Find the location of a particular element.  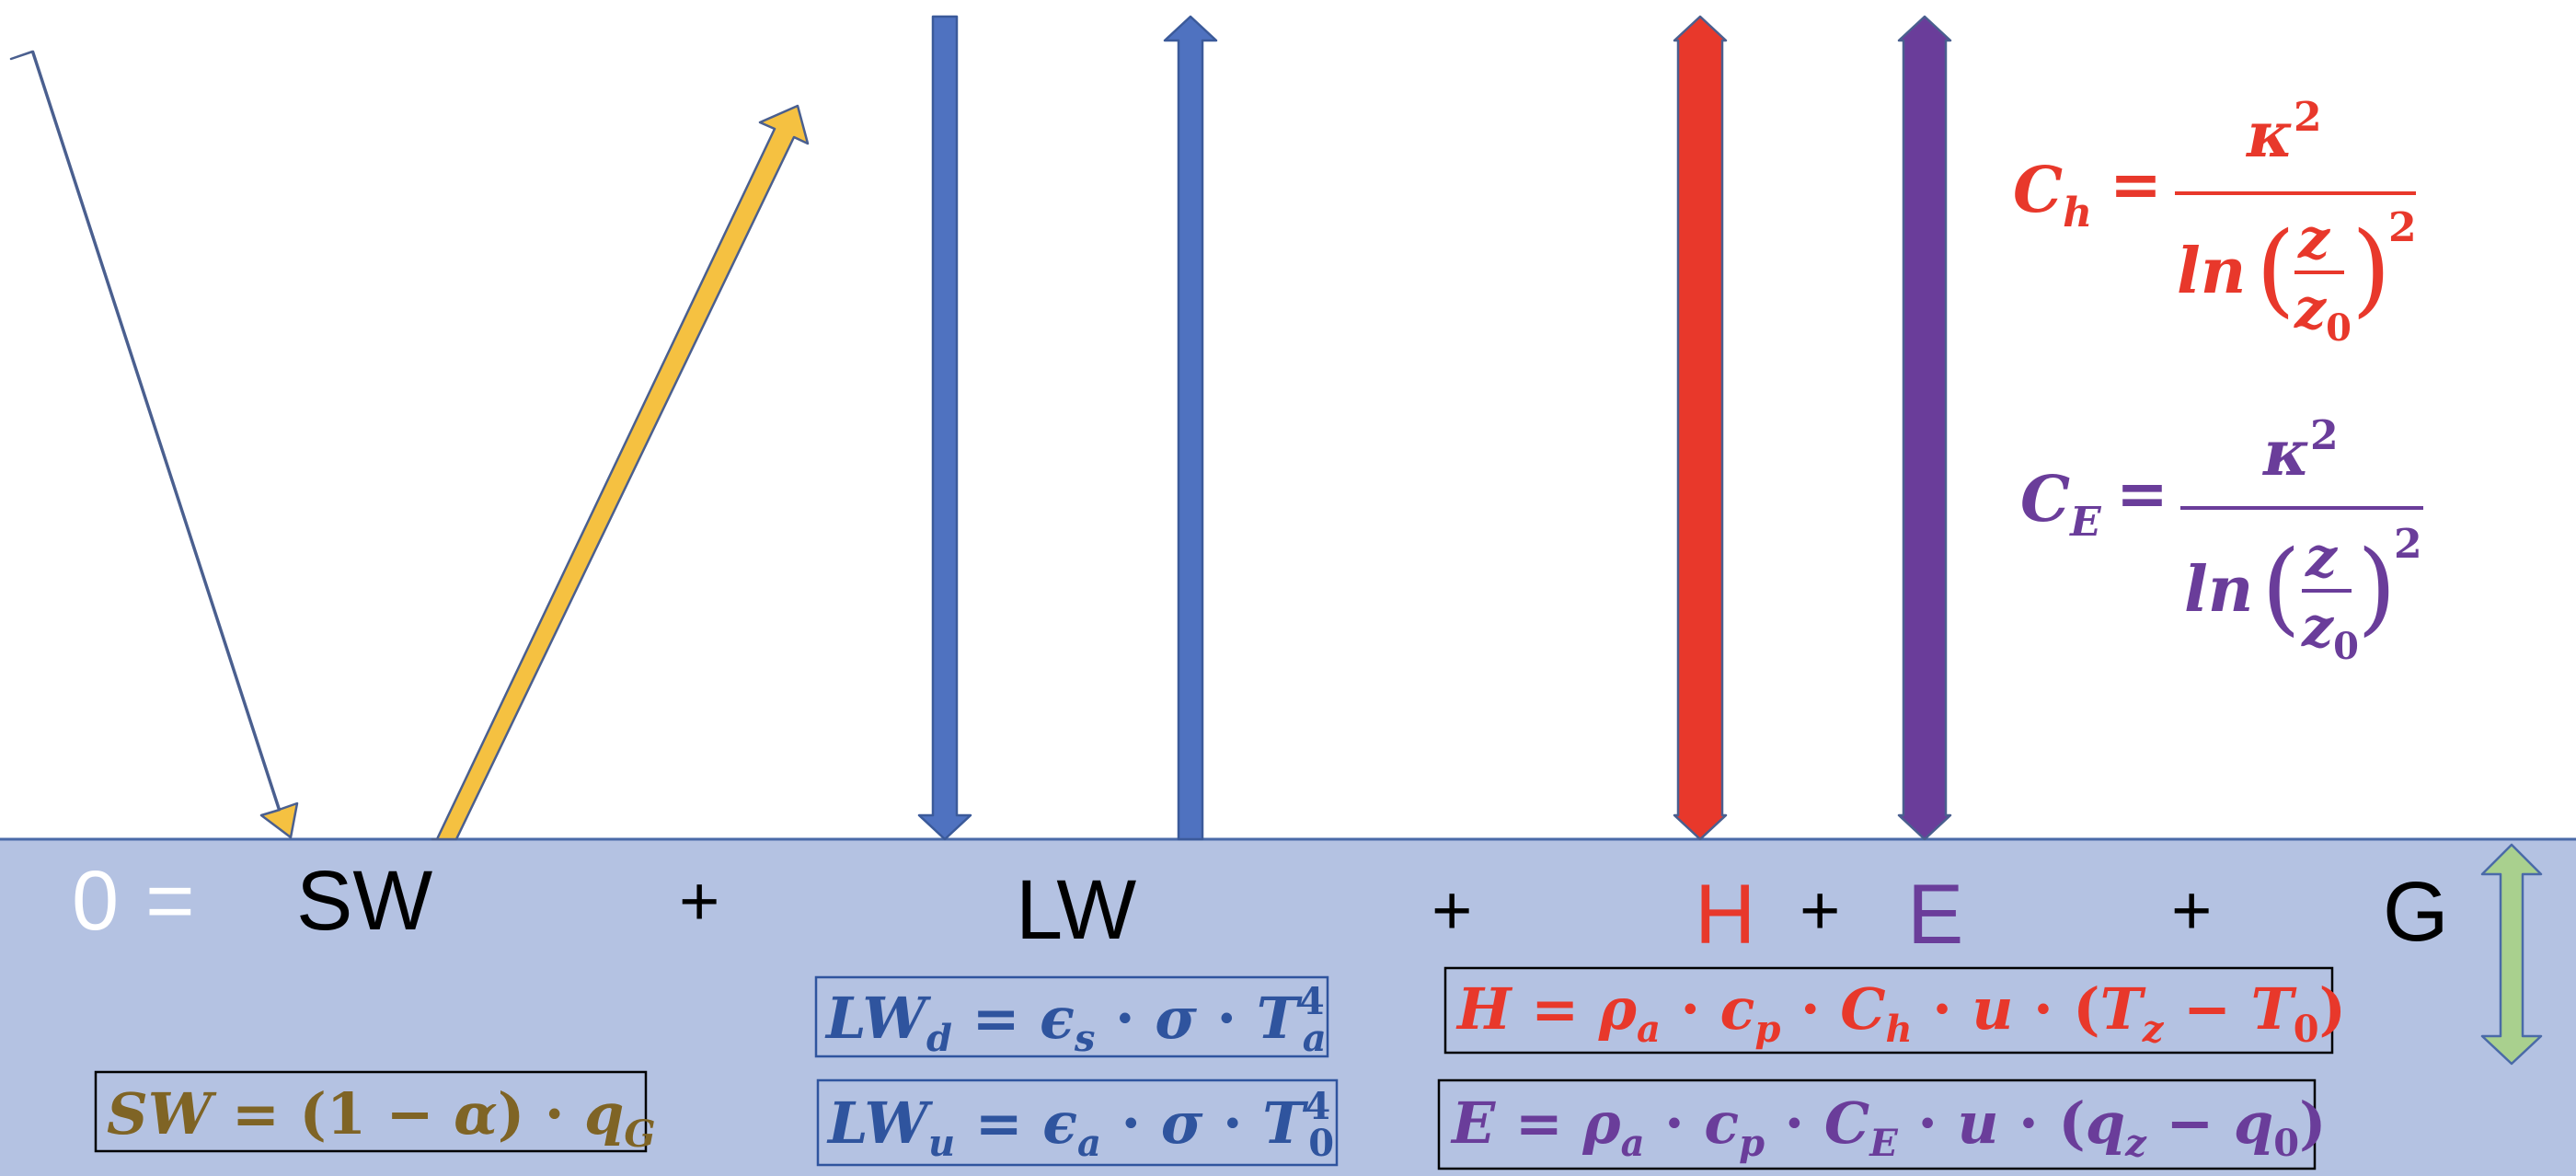

longwave-down-arrow is located at coordinates (945, 428).